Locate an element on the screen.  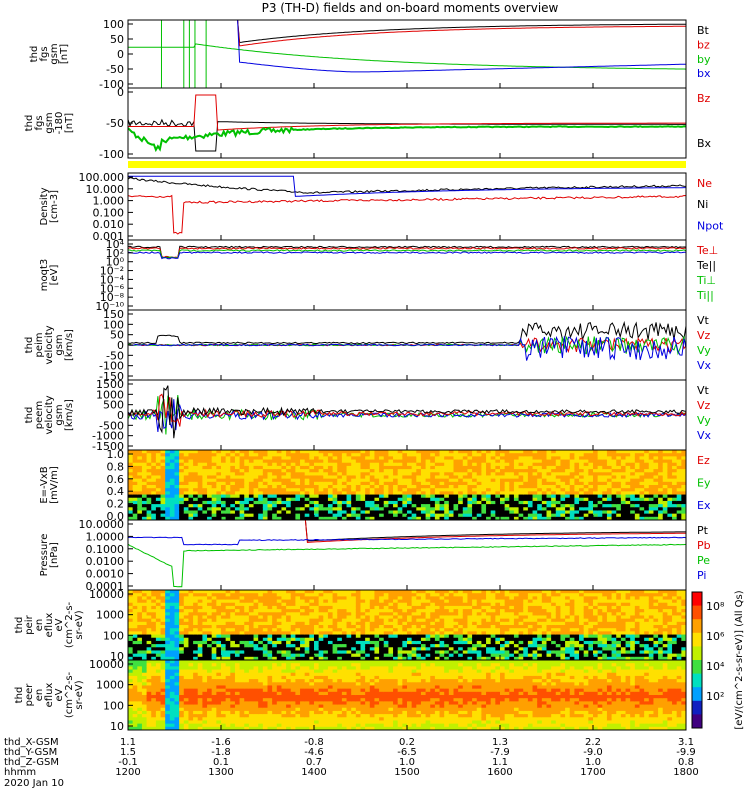
legend-label-pt: Pt is located at coordinates (703, 530).